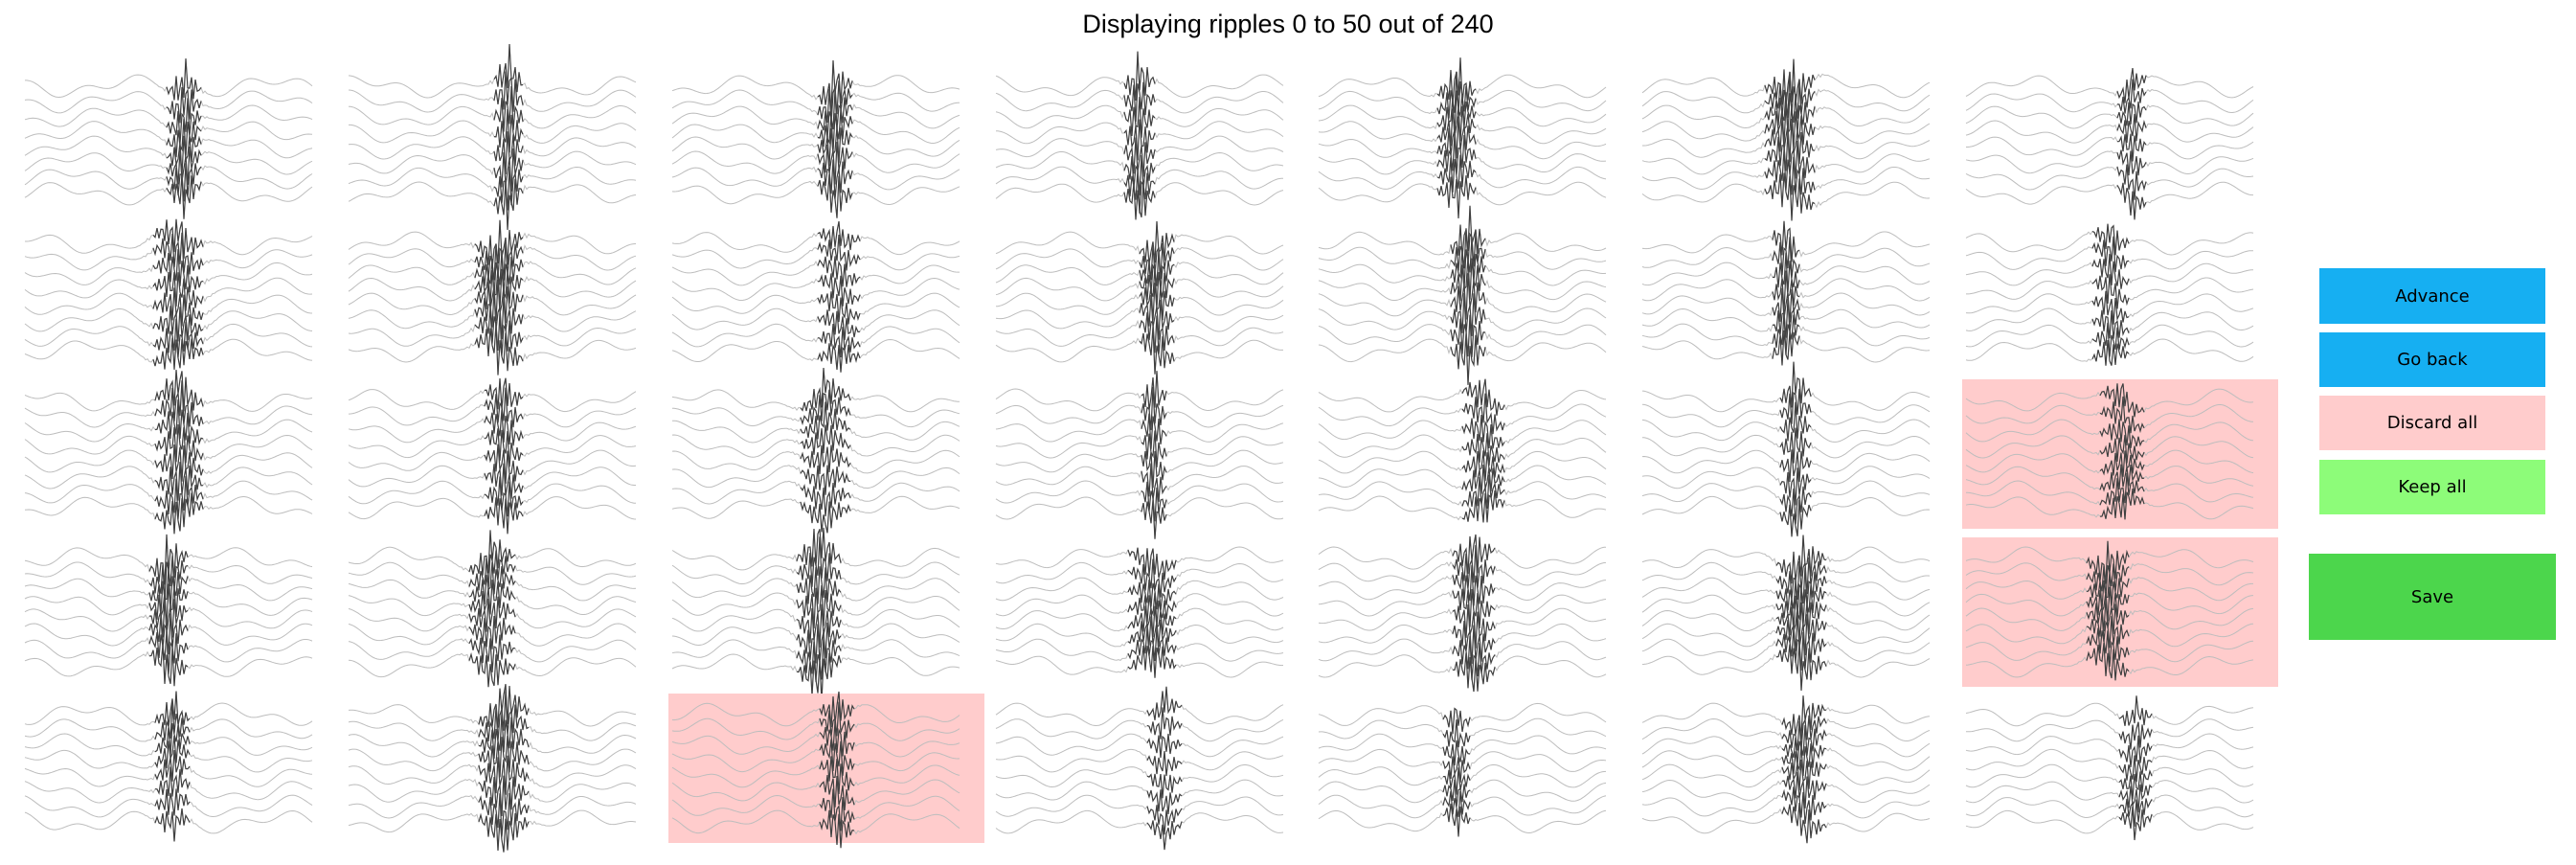 The width and height of the screenshot is (2576, 865). What do you see at coordinates (2432, 296) in the screenshot?
I see `advance-button: Advance` at bounding box center [2432, 296].